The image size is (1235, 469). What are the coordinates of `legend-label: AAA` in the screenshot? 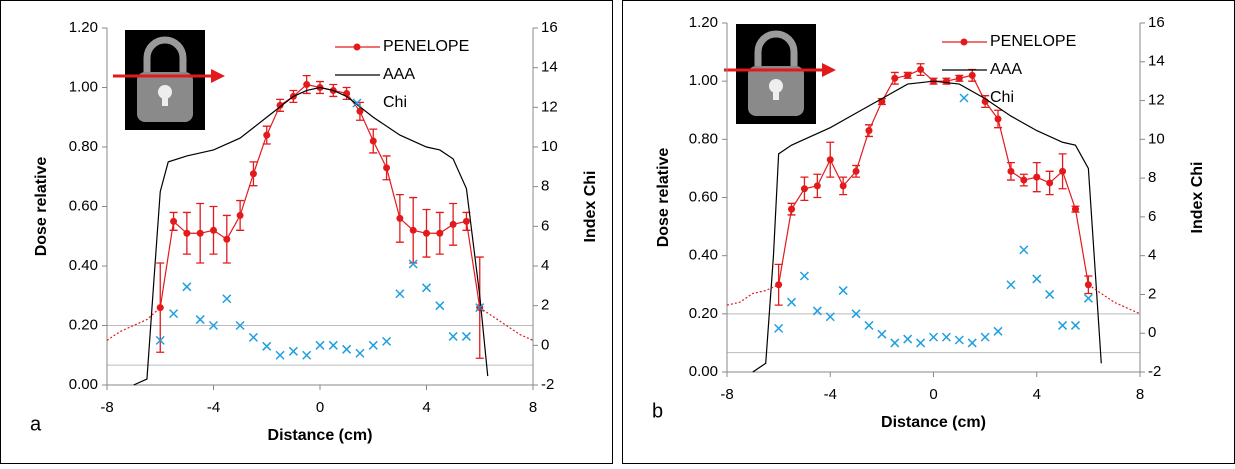 It's located at (399, 74).